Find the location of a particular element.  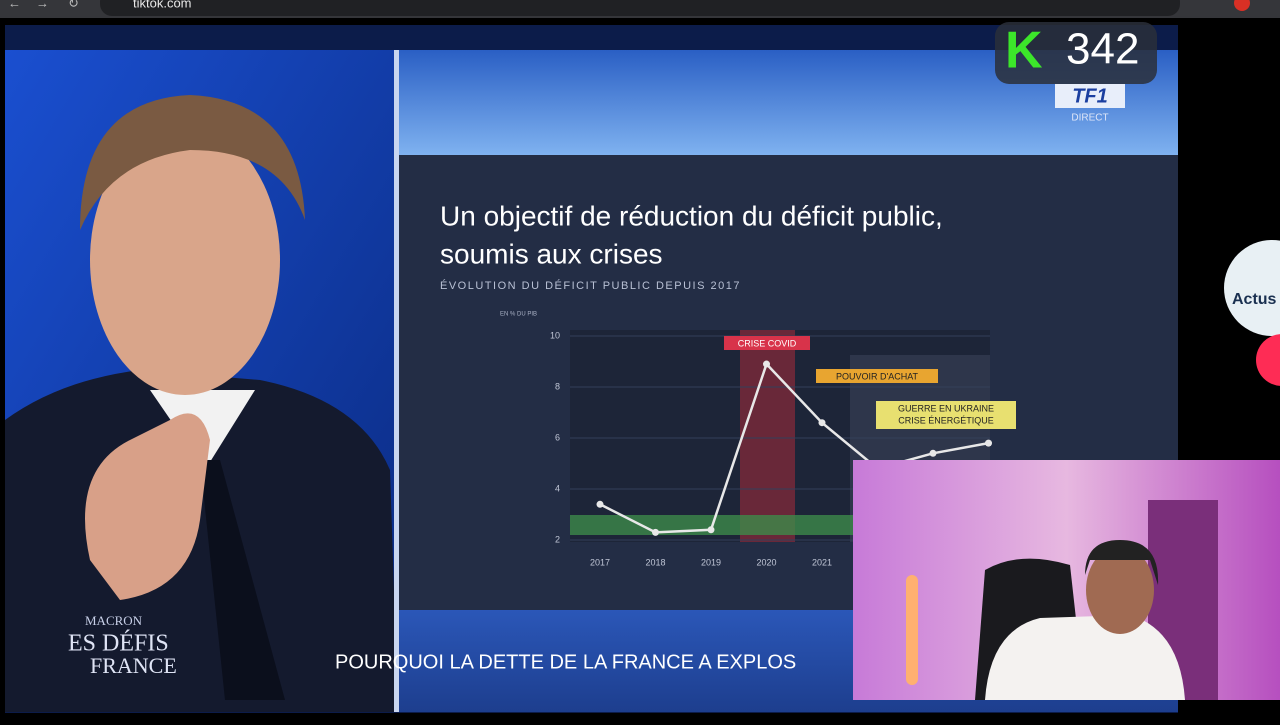

y-tick-label: 8 is located at coordinates (557, 386).